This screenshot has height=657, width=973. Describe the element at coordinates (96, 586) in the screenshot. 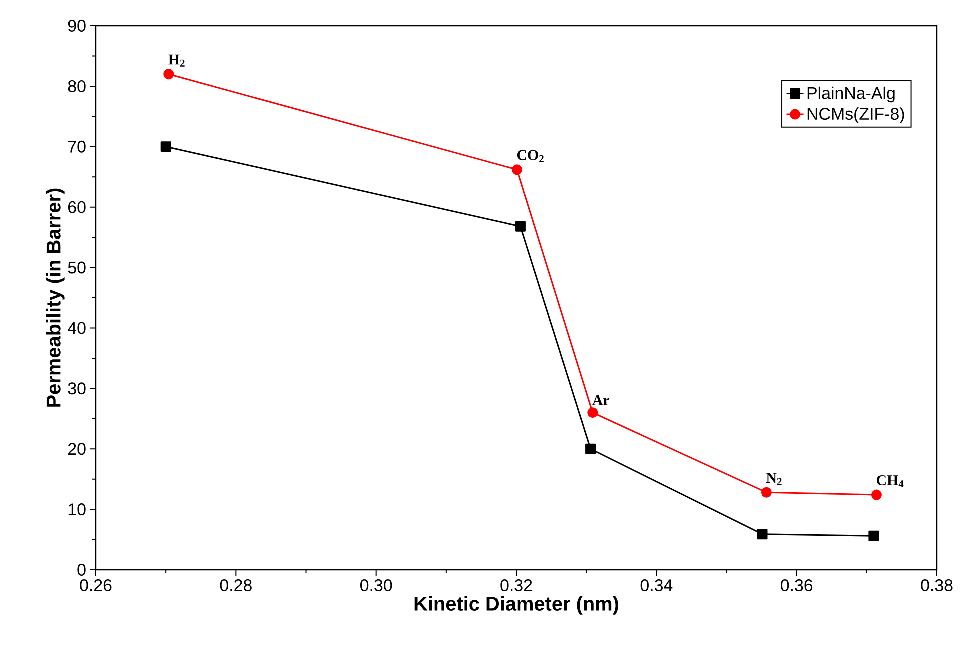

I see `x-tick-label: 0.26` at that location.